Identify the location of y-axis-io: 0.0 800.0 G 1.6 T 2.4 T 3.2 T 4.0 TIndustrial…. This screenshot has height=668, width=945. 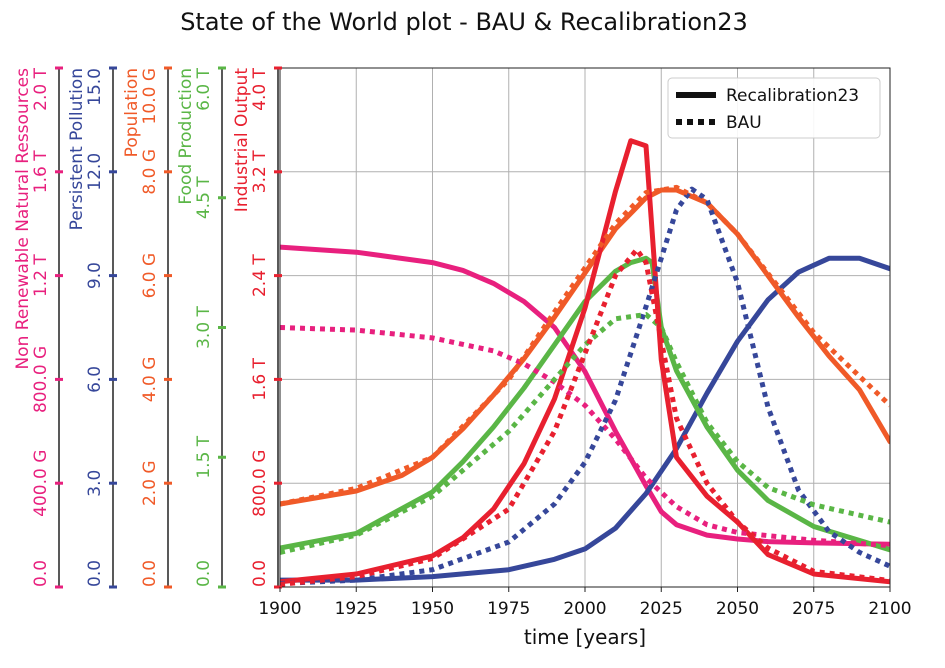
(257, 327).